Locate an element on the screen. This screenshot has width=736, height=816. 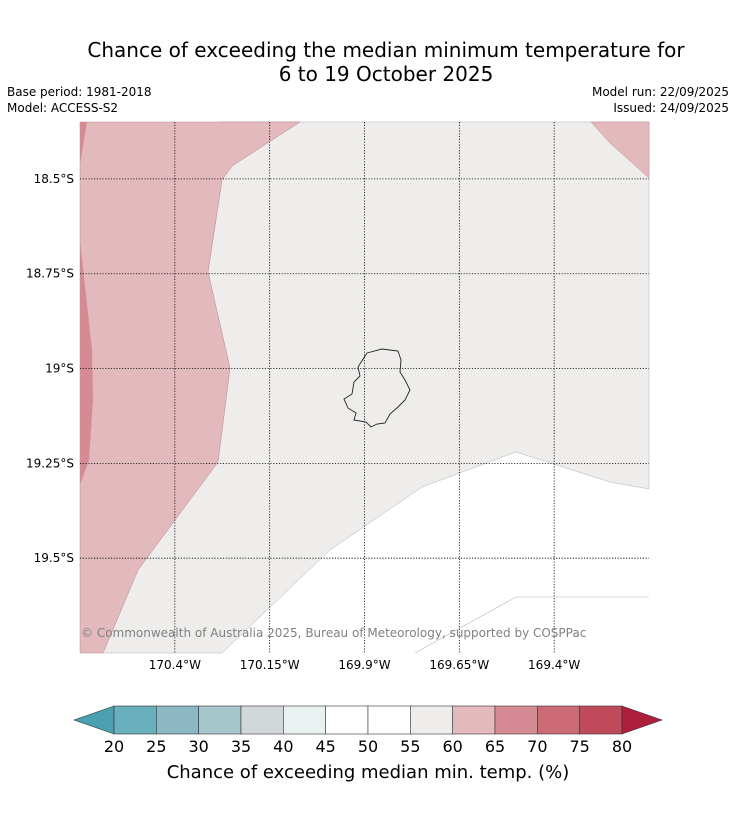
issued-date: Issued: 24/09/2025 is located at coordinates (671, 108).